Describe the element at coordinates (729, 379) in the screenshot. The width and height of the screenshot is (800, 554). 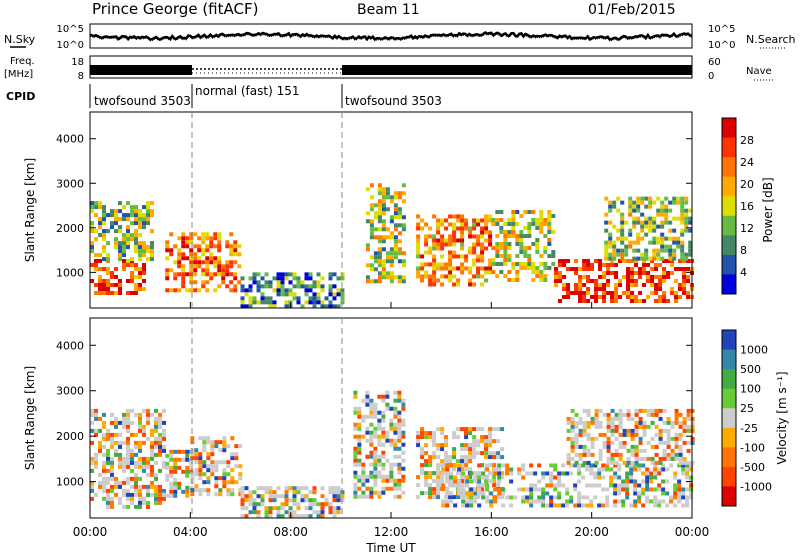
I see `colorbar-swatch` at that location.